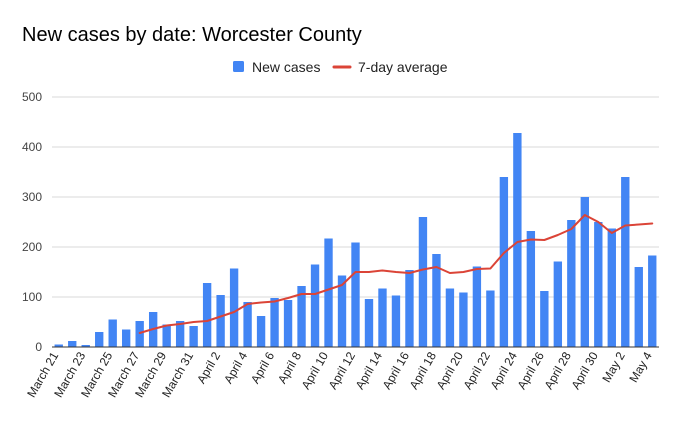  Describe the element at coordinates (208, 367) in the screenshot. I see `x-tick-label: April 2` at that location.